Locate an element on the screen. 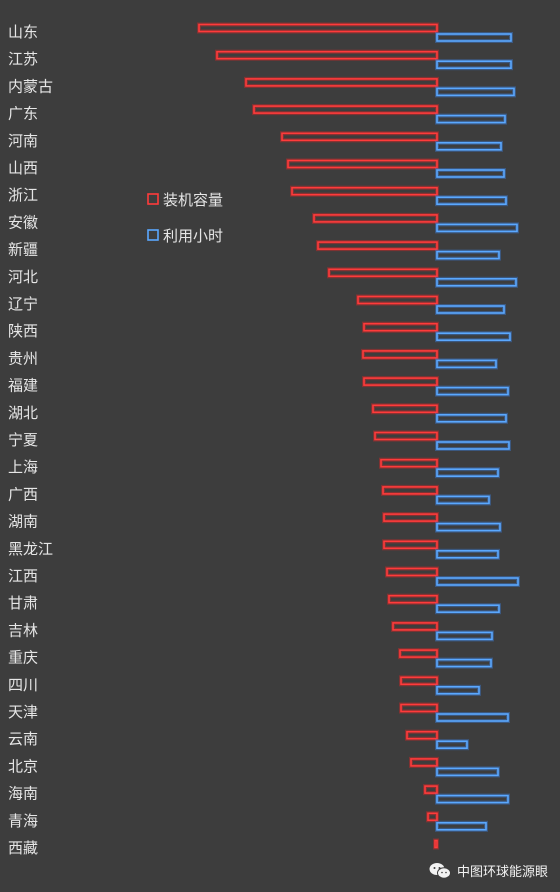 Image resolution: width=560 pixels, height=892 pixels. category-label: 海南 is located at coordinates (23, 794).